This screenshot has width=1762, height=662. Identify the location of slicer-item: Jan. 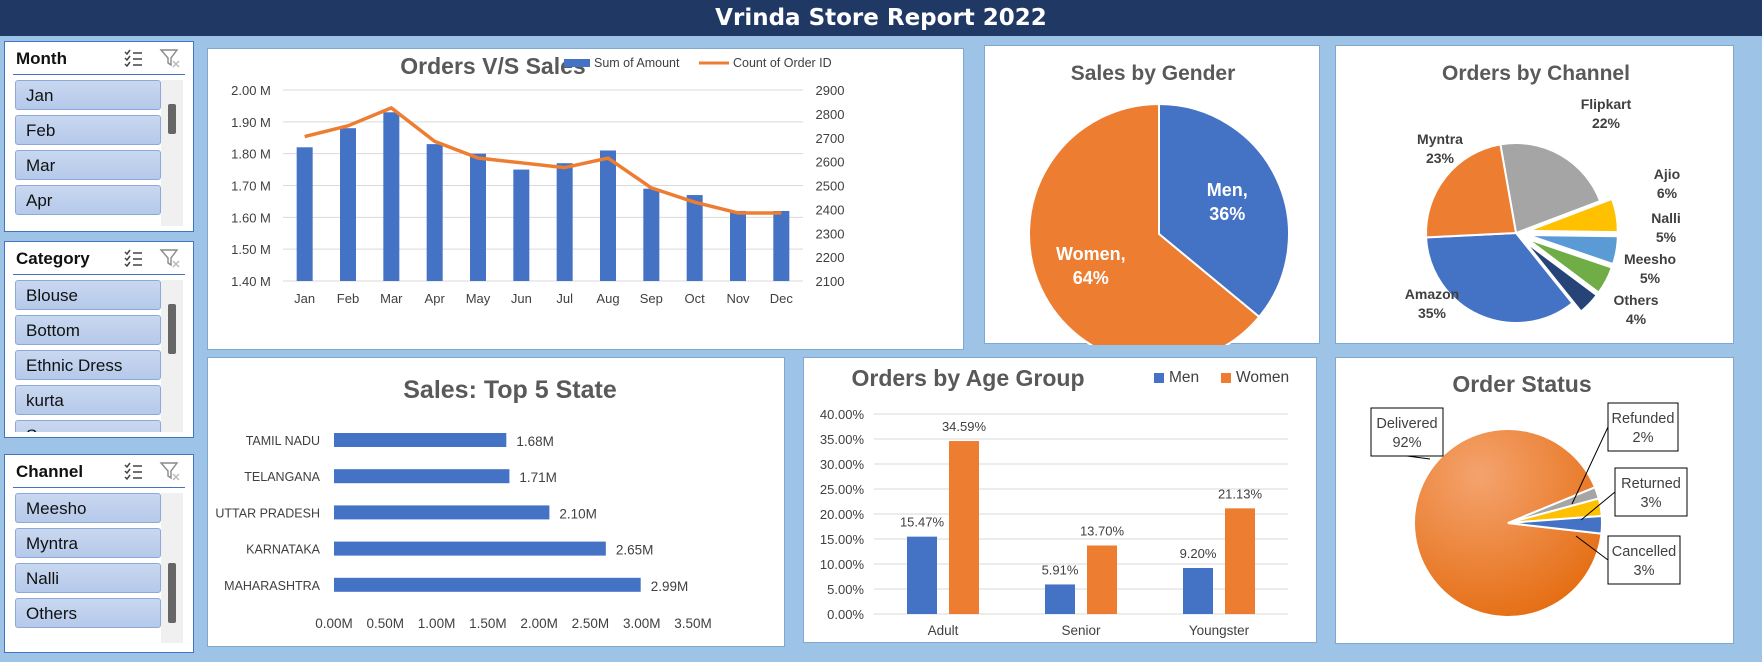
(88, 95).